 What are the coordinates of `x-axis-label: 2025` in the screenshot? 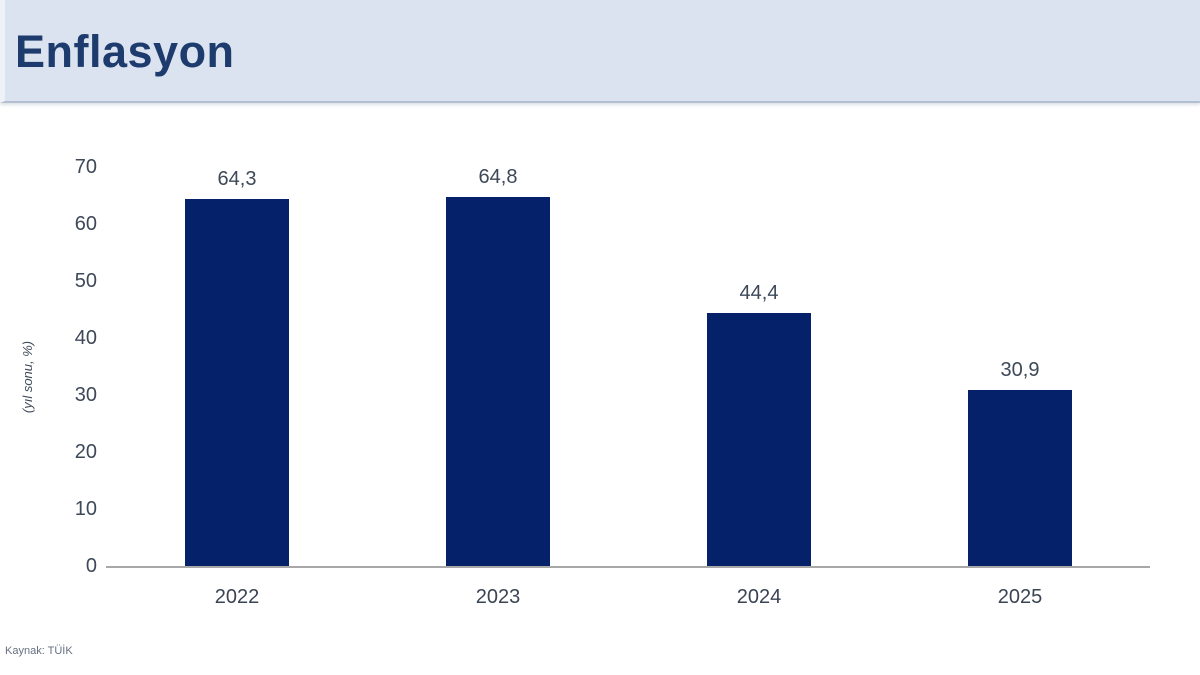 It's located at (1020, 597).